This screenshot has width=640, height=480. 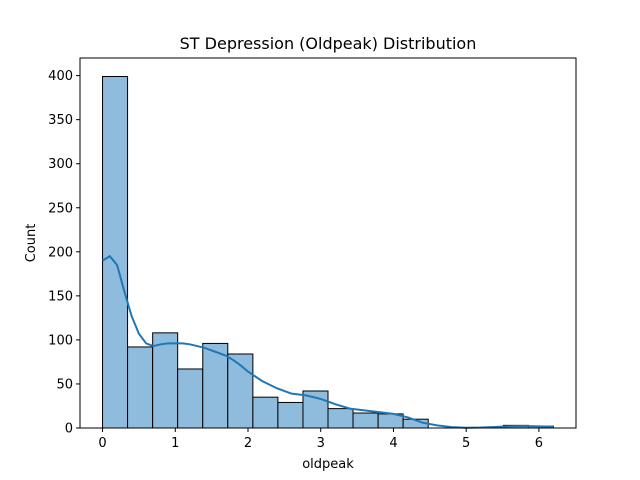 What do you see at coordinates (393, 443) in the screenshot?
I see `x-tick-label-4: 4` at bounding box center [393, 443].